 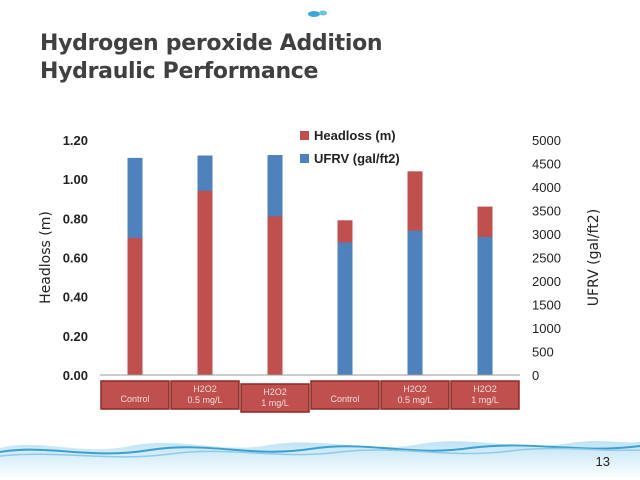 What do you see at coordinates (357, 158) in the screenshot?
I see `legend-label: UFRV (gal/ft2)` at bounding box center [357, 158].